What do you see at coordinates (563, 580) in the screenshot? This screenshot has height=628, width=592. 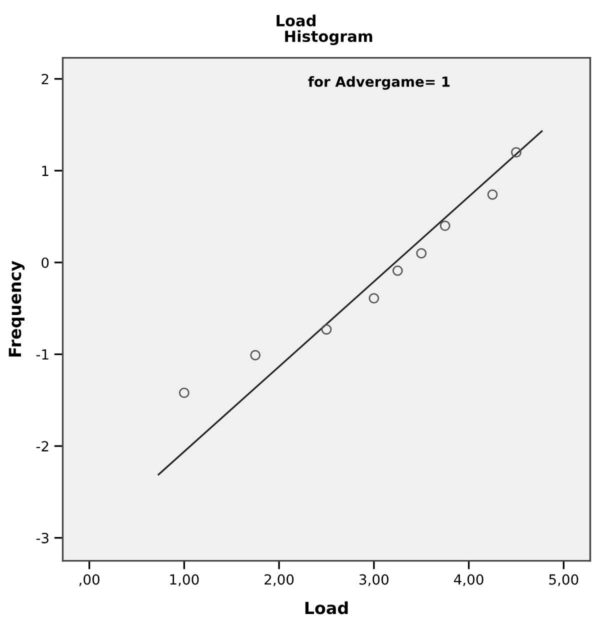 I see `x-tick-label: 5,00` at bounding box center [563, 580].